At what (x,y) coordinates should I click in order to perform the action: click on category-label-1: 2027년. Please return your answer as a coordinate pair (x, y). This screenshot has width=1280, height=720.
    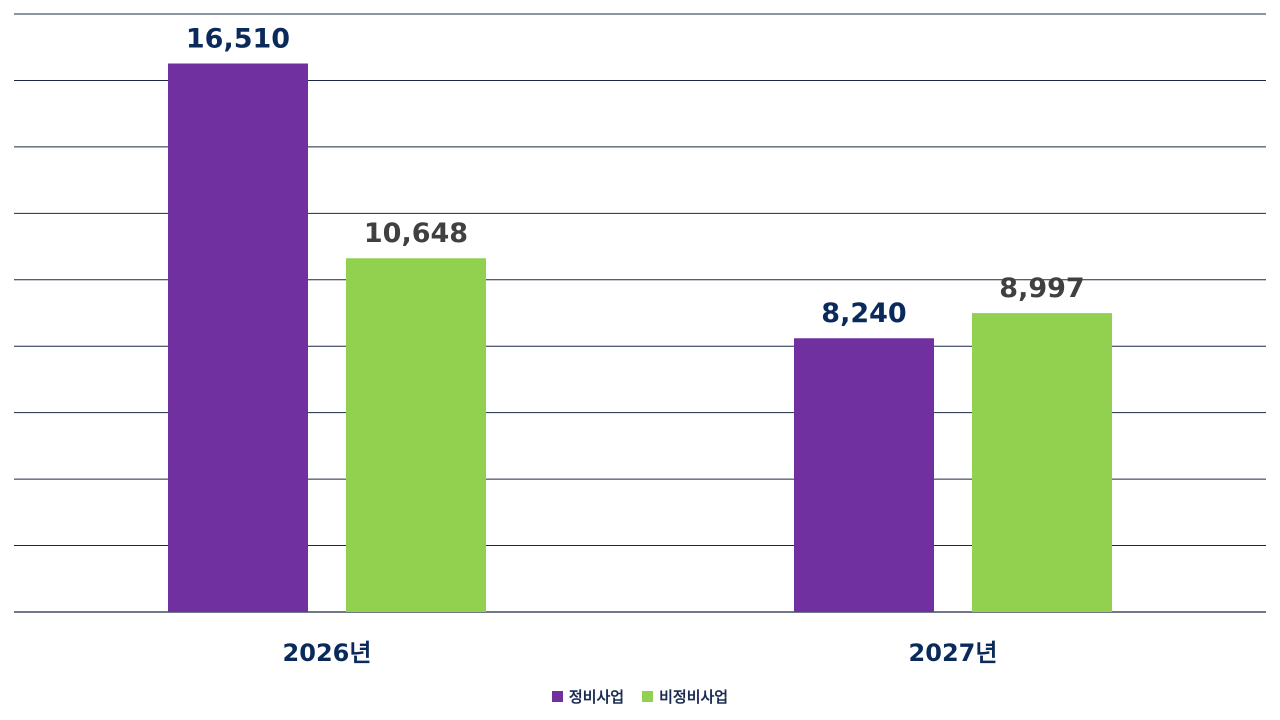
    Looking at the image, I should click on (953, 653).